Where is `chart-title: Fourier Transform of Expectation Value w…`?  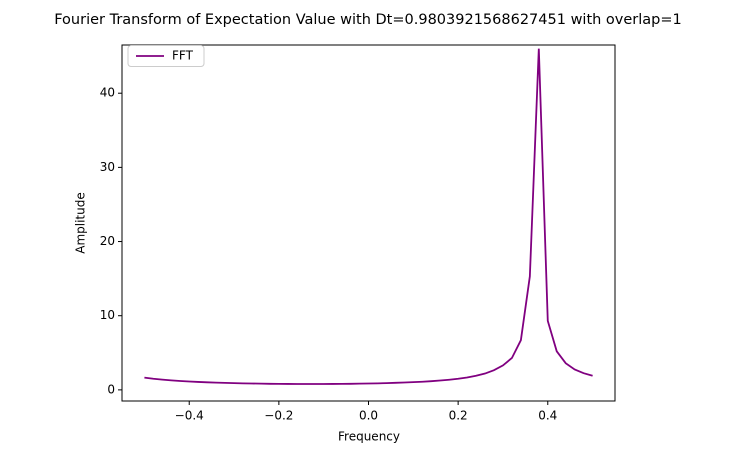 chart-title: Fourier Transform of Expectation Value w… is located at coordinates (368, 20).